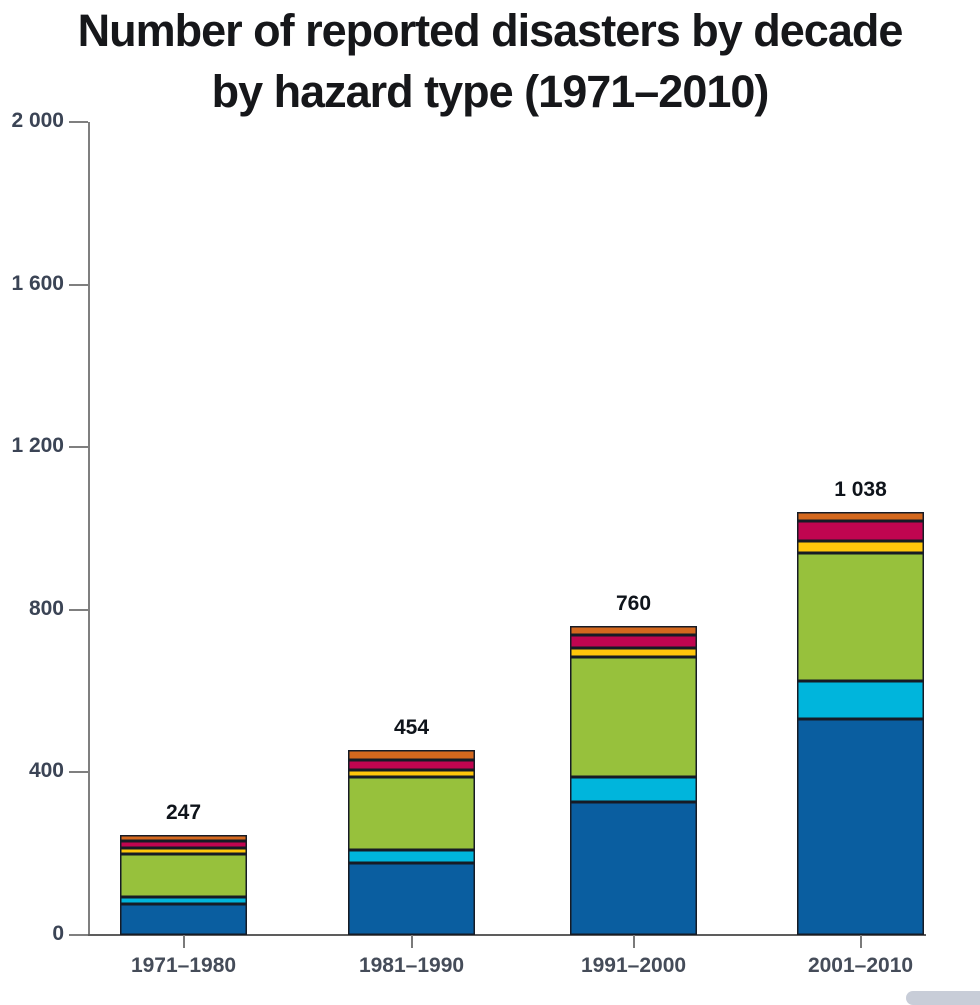 This screenshot has width=980, height=1005. Describe the element at coordinates (860, 965) in the screenshot. I see `x-axis-label: 2001–2010` at that location.